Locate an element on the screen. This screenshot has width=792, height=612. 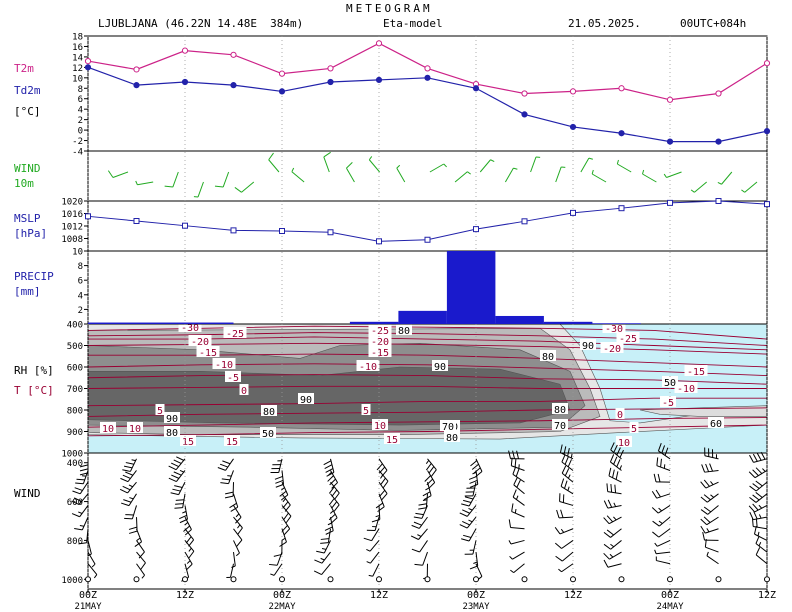
cross-yaxis-tick-label: 600 is located at coordinates (75, 369).